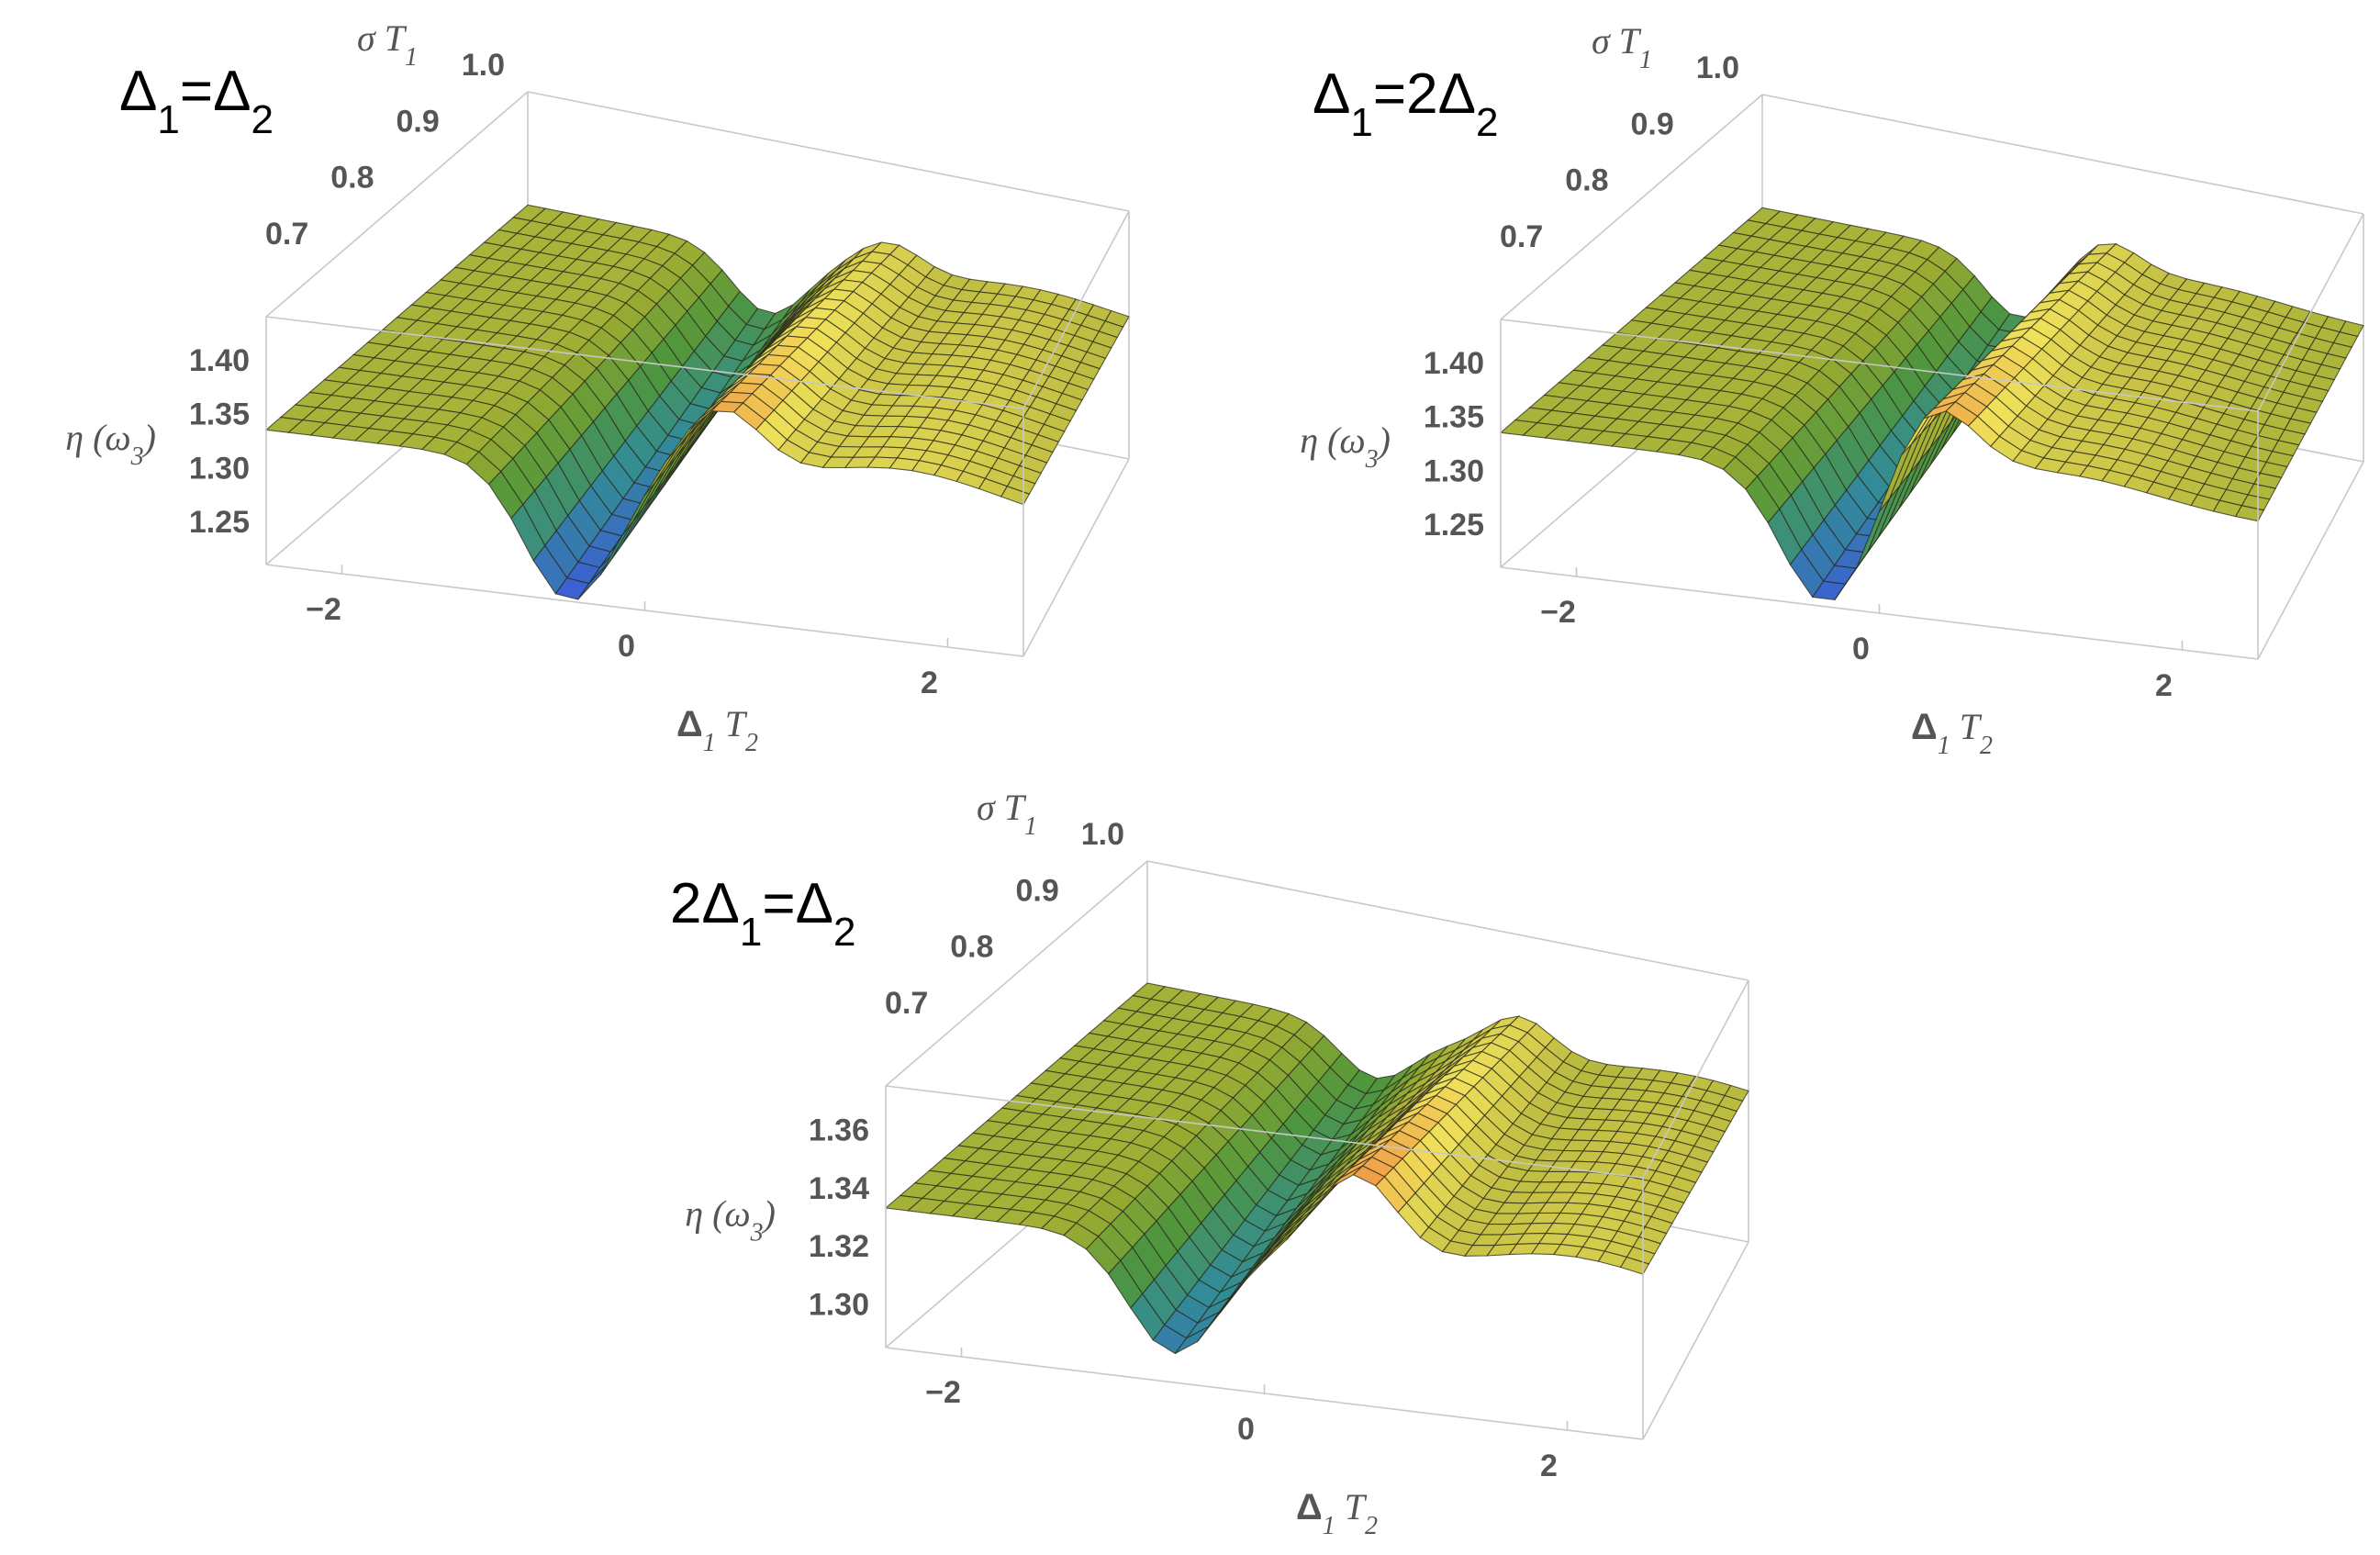 The image size is (2380, 1555). What do you see at coordinates (1406, 103) in the screenshot?
I see `panel-title: Δ1=2Δ2` at bounding box center [1406, 103].